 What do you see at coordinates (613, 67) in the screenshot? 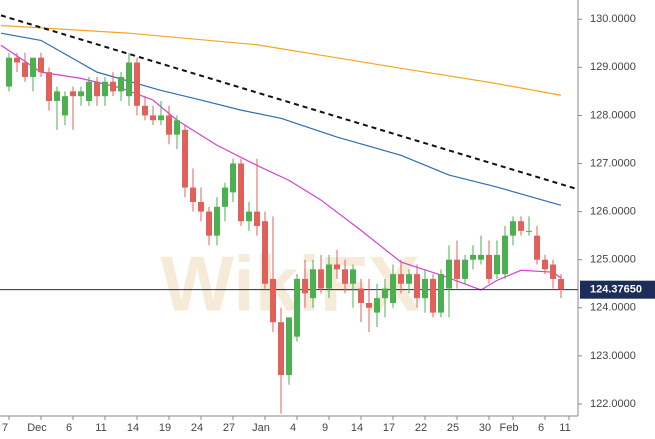
I see `y-tick-label: 129.0000` at bounding box center [613, 67].